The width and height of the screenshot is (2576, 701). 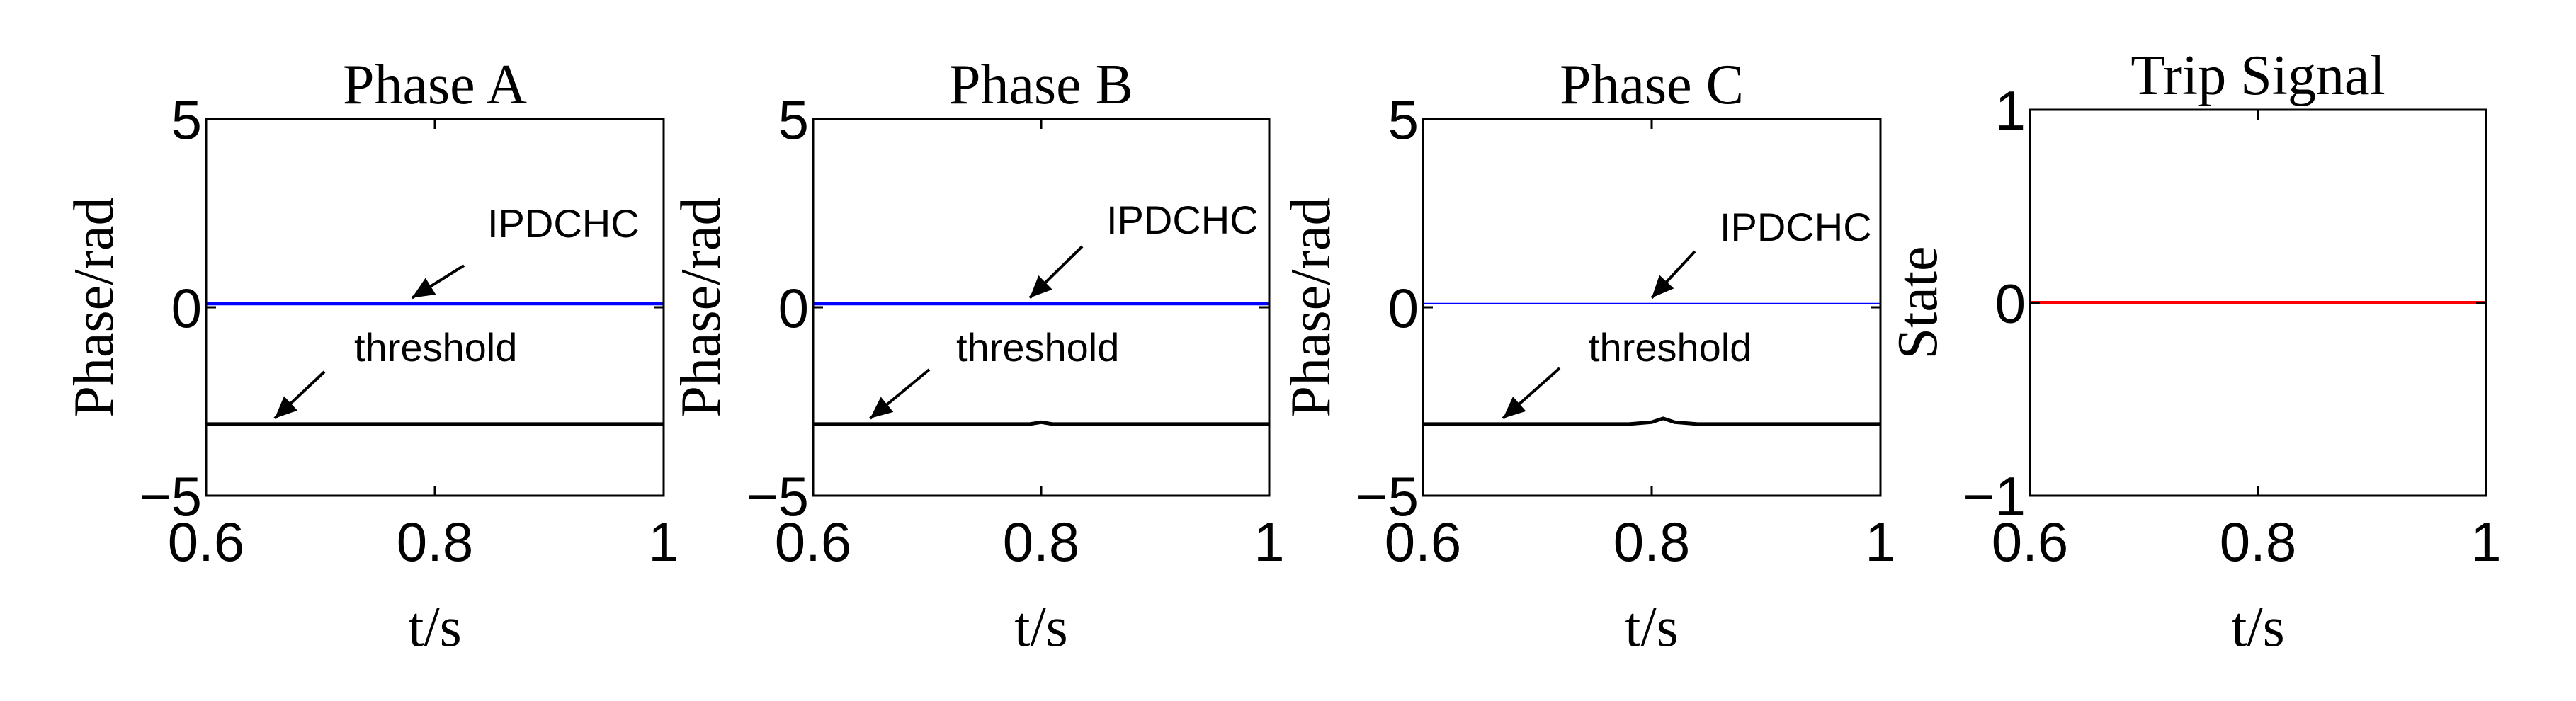 I want to click on chart-title: Phase B, so click(x=1041, y=85).